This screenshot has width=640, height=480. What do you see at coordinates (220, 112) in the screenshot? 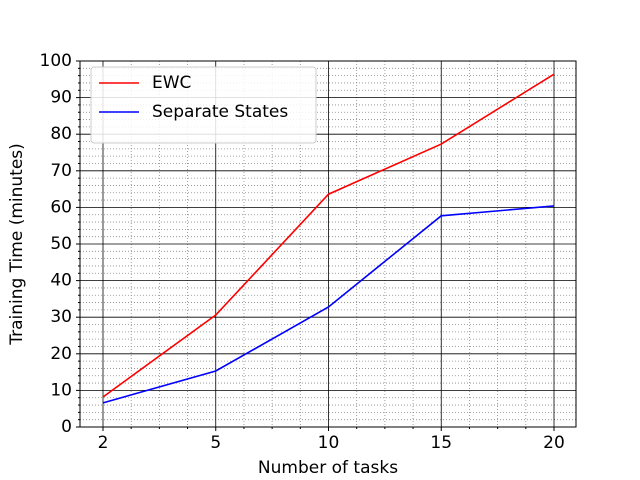
I see `legend-label: Separate States` at bounding box center [220, 112].